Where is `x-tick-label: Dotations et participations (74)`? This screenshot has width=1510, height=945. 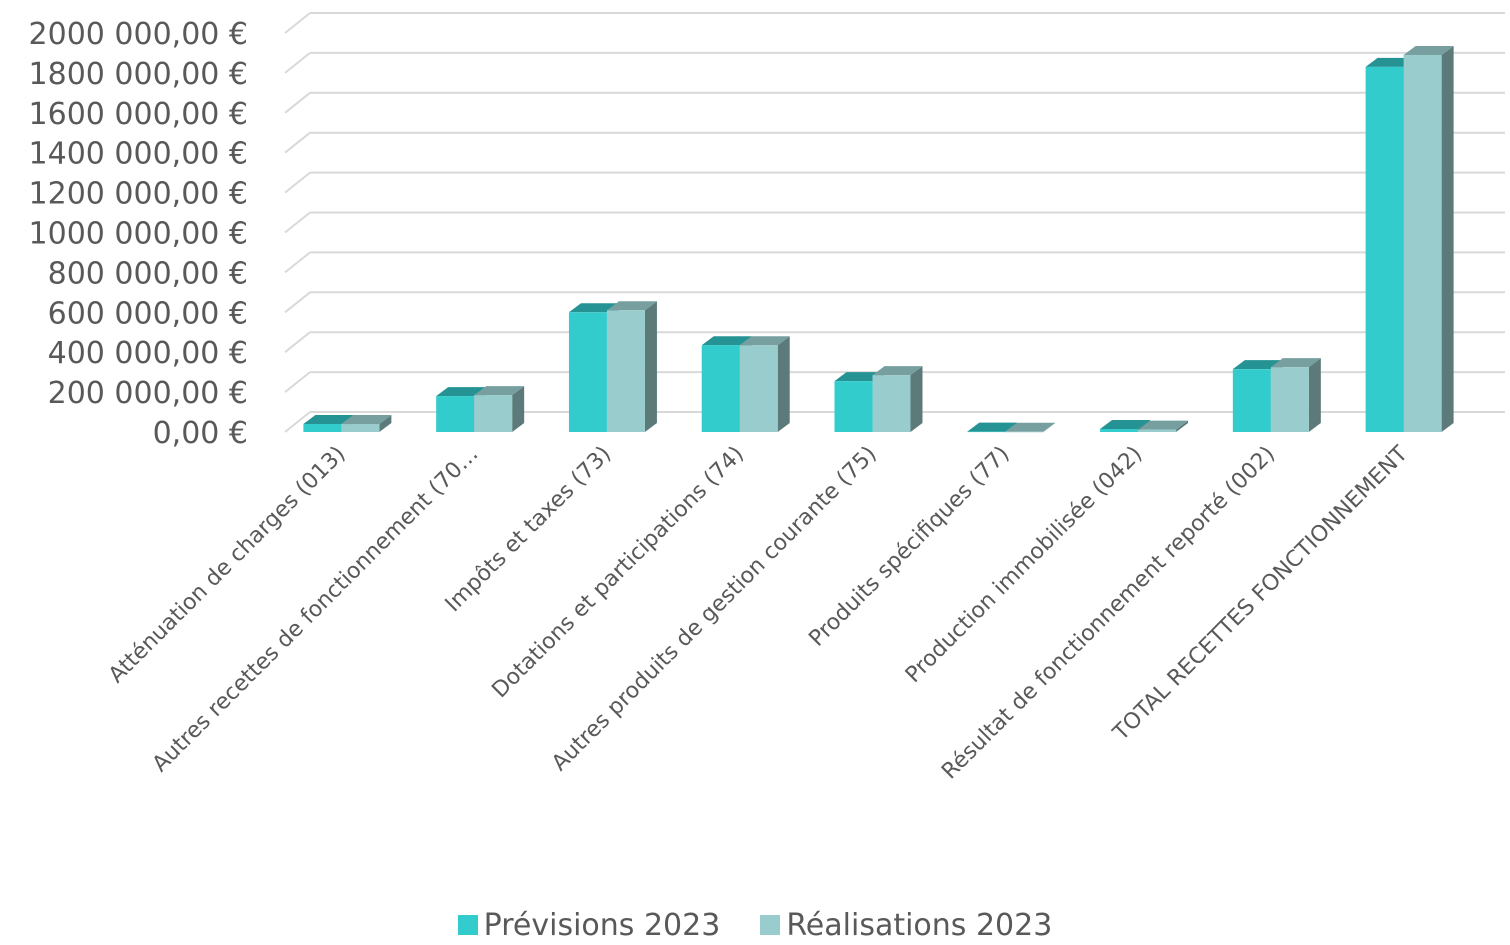 x-tick-label: Dotations et participations (74) is located at coordinates (618, 573).